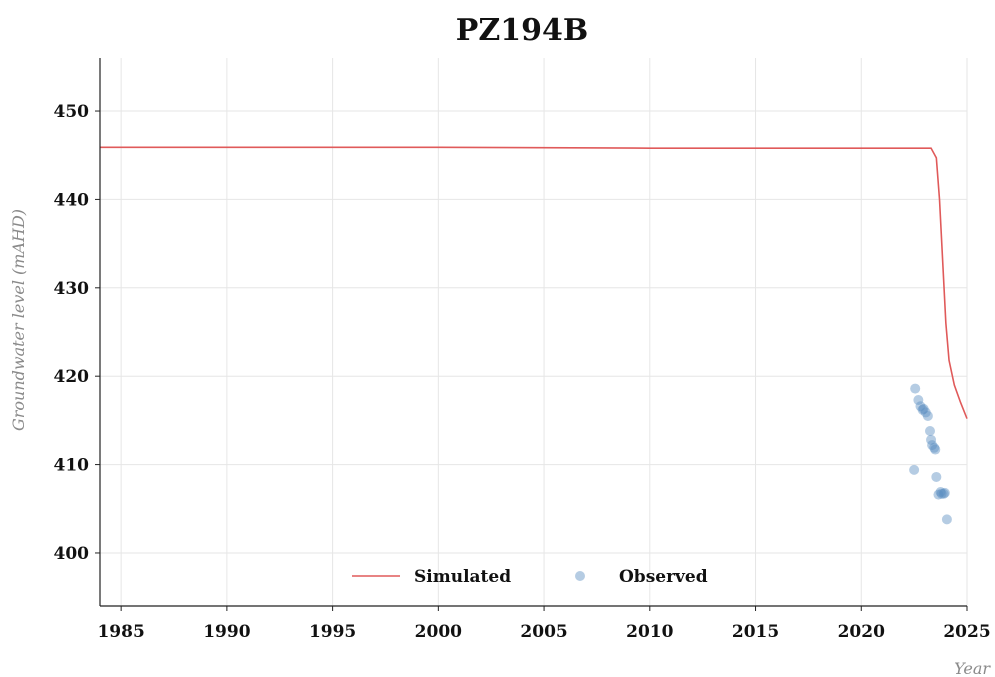 The width and height of the screenshot is (995, 677). Describe the element at coordinates (580, 576) in the screenshot. I see `legend-observed-swatch` at that location.